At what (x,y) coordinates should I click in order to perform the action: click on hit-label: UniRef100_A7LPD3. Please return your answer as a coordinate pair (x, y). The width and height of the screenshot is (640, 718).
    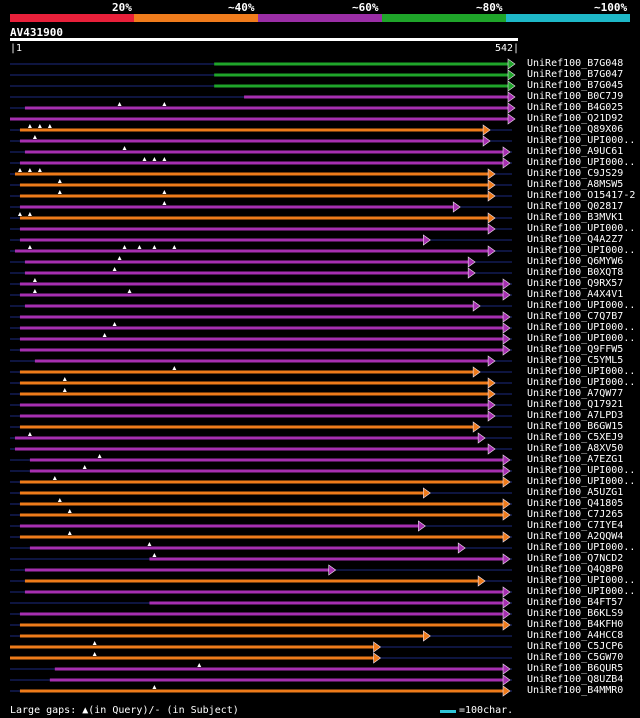
    Looking at the image, I should click on (575, 415).